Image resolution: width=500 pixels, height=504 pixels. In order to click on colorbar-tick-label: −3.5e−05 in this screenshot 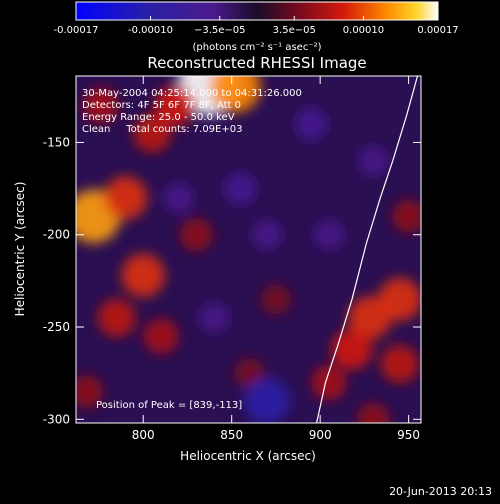, I will do `click(220, 30)`.